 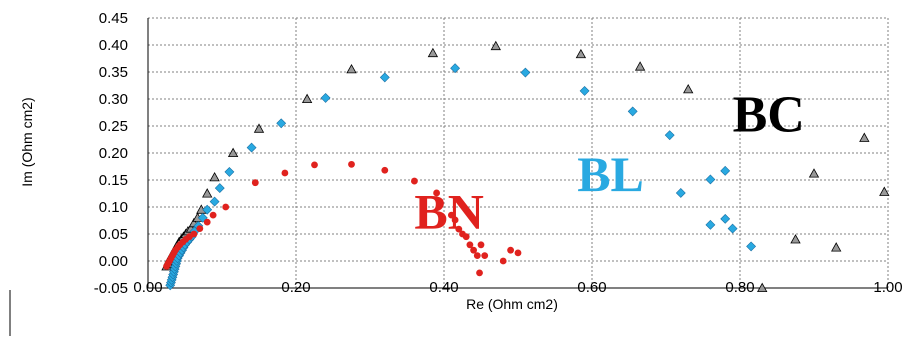 What do you see at coordinates (610, 174) in the screenshot?
I see `series-annotation-bl: BL` at bounding box center [610, 174].